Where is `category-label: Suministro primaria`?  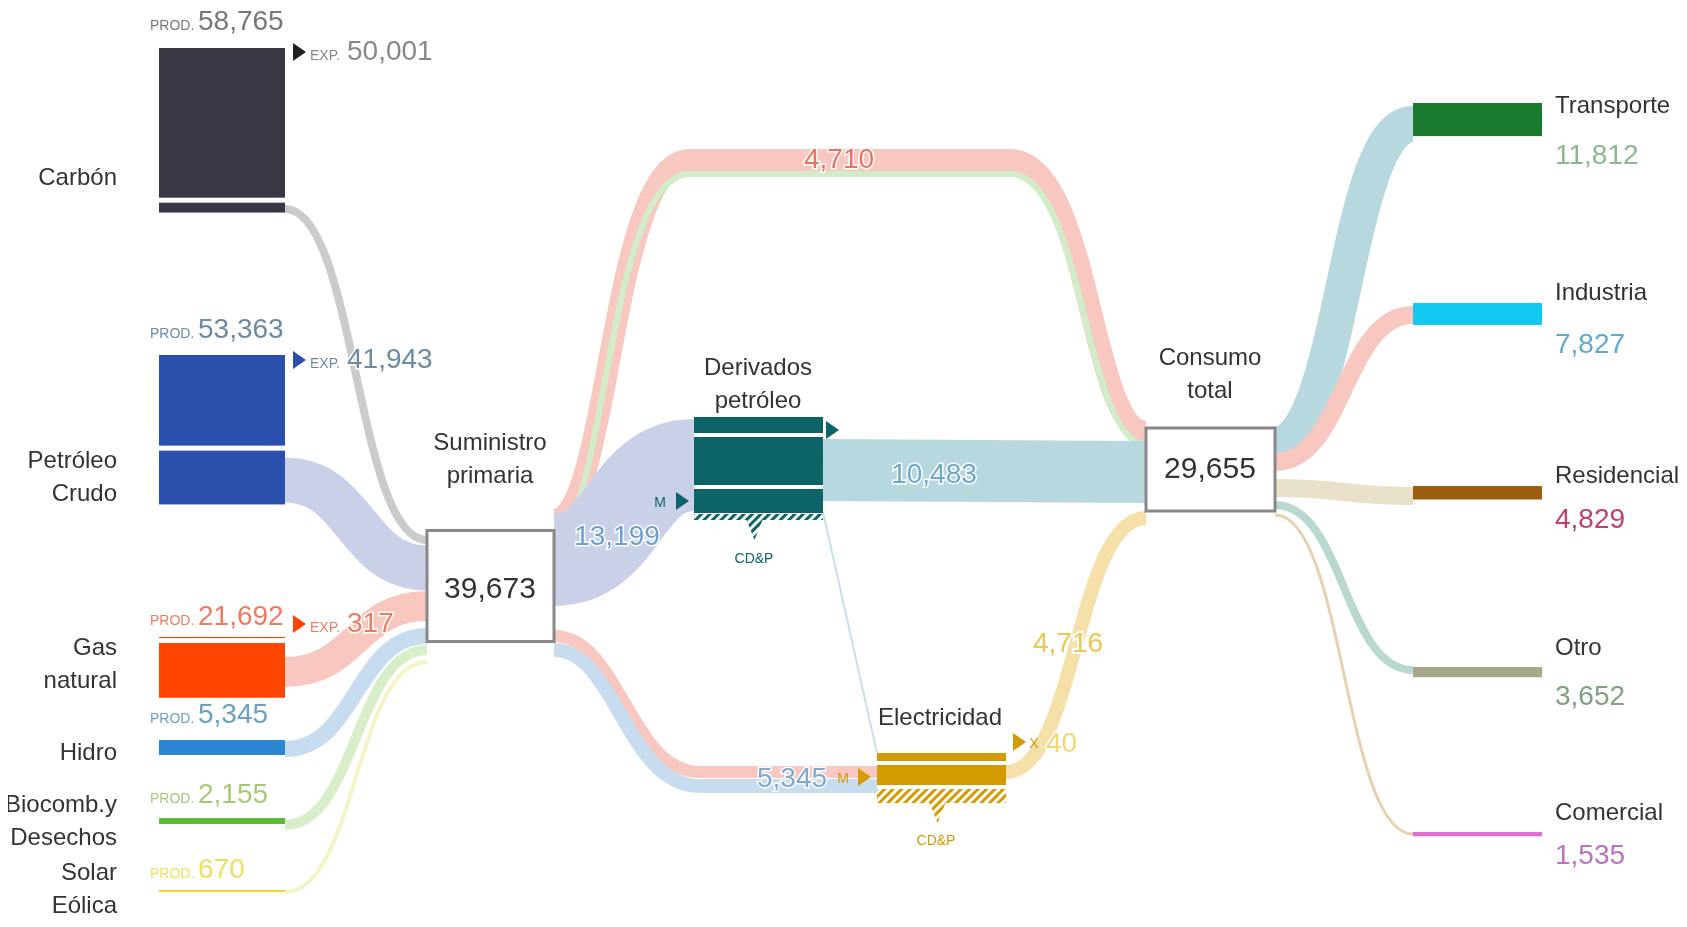 category-label: Suministro primaria is located at coordinates (490, 458).